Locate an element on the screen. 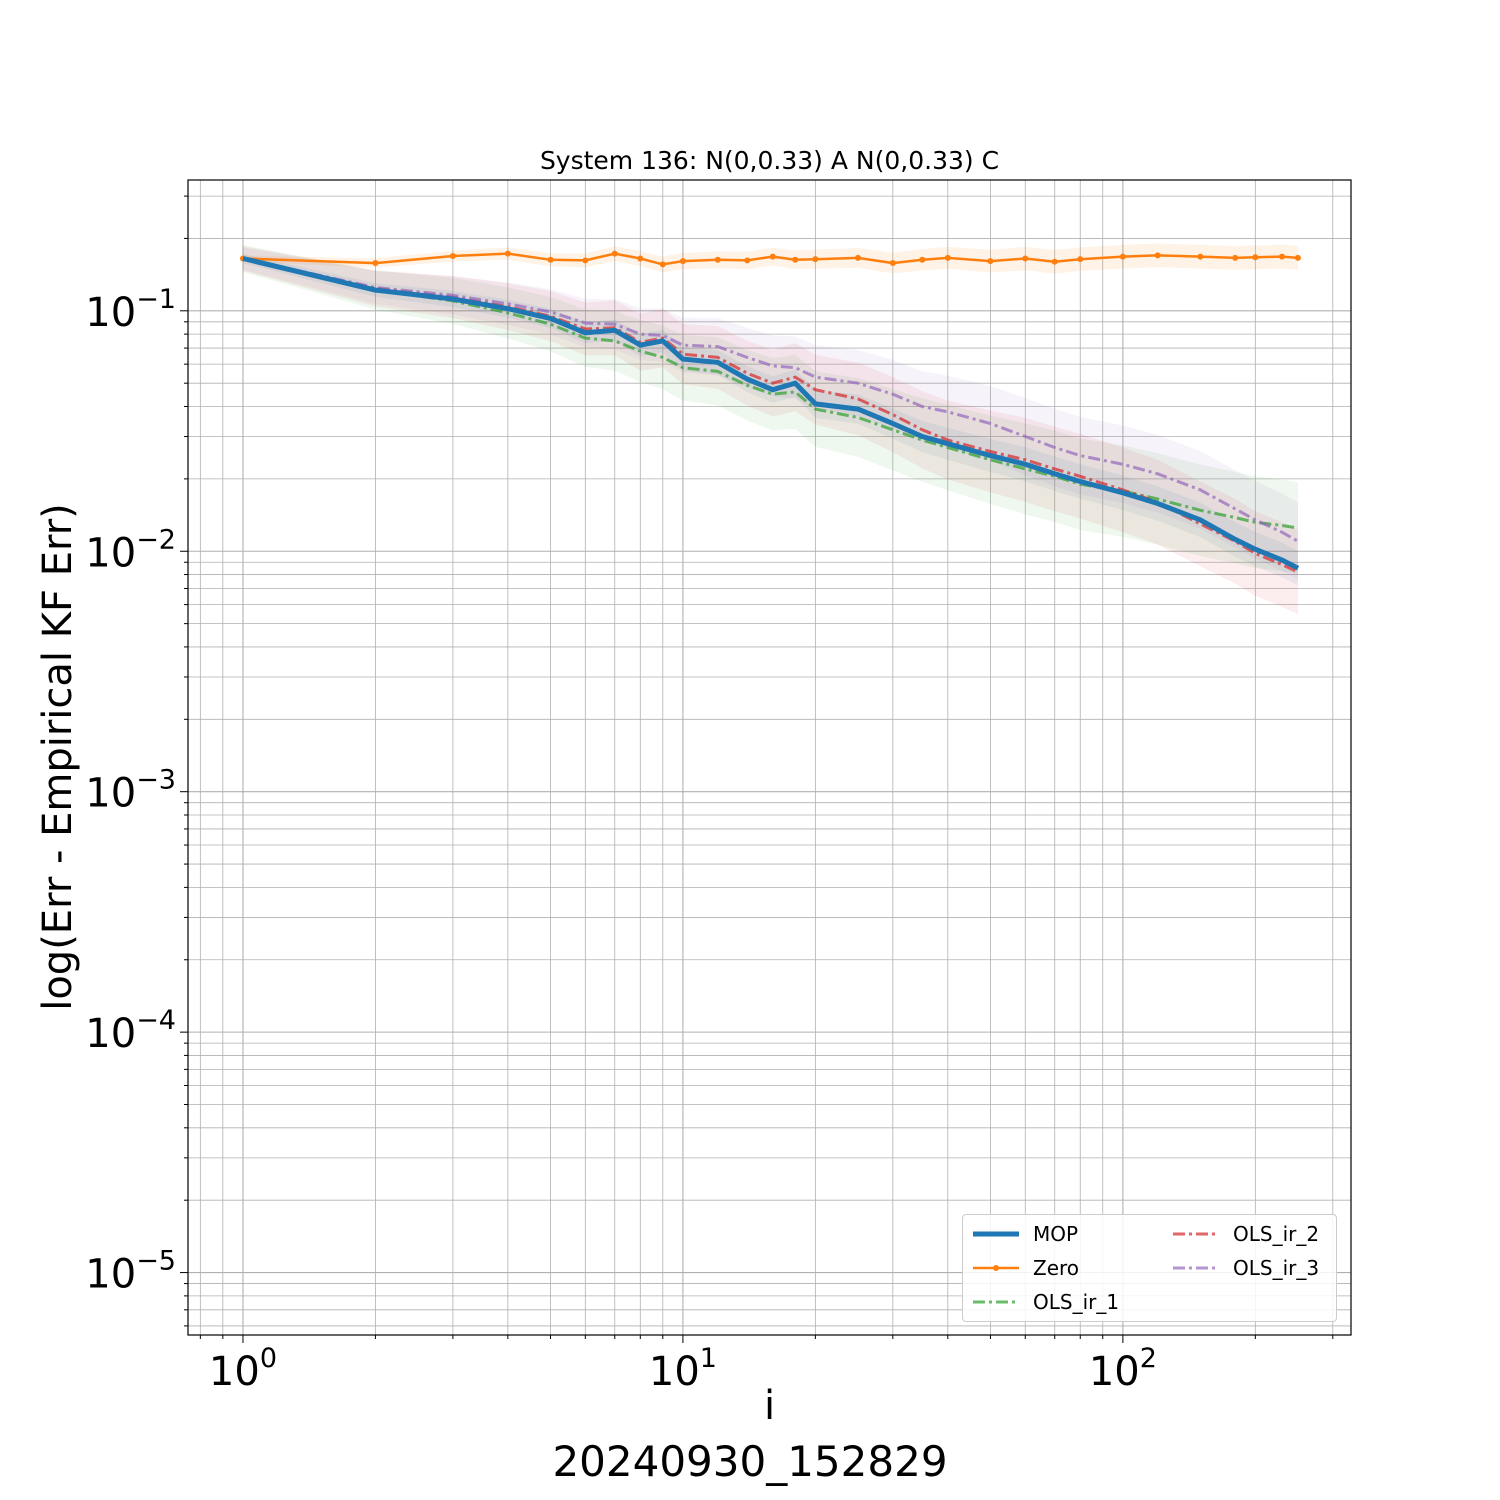  y-tick-label: 10⁻² is located at coordinates (130, 550).